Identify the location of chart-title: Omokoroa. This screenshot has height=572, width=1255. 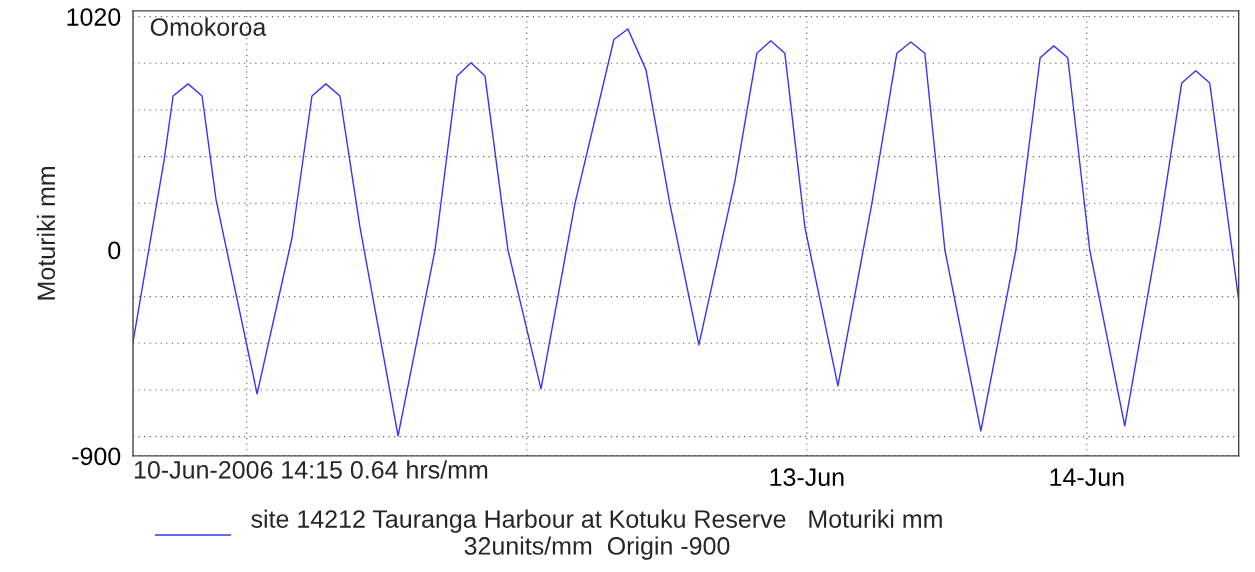
(208, 26).